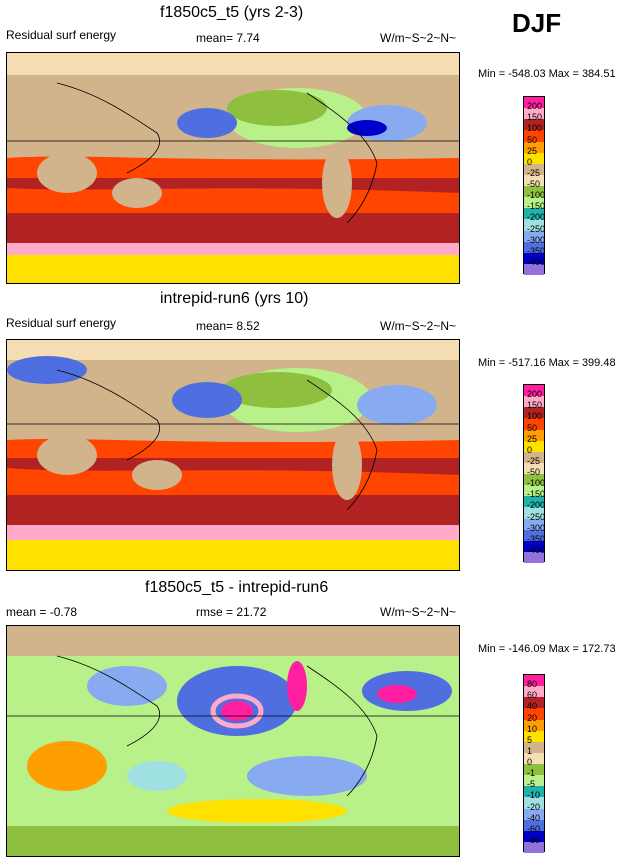 The width and height of the screenshot is (624, 861). Describe the element at coordinates (228, 326) in the screenshot. I see `panel-2-mean: mean= 8.52` at that location.